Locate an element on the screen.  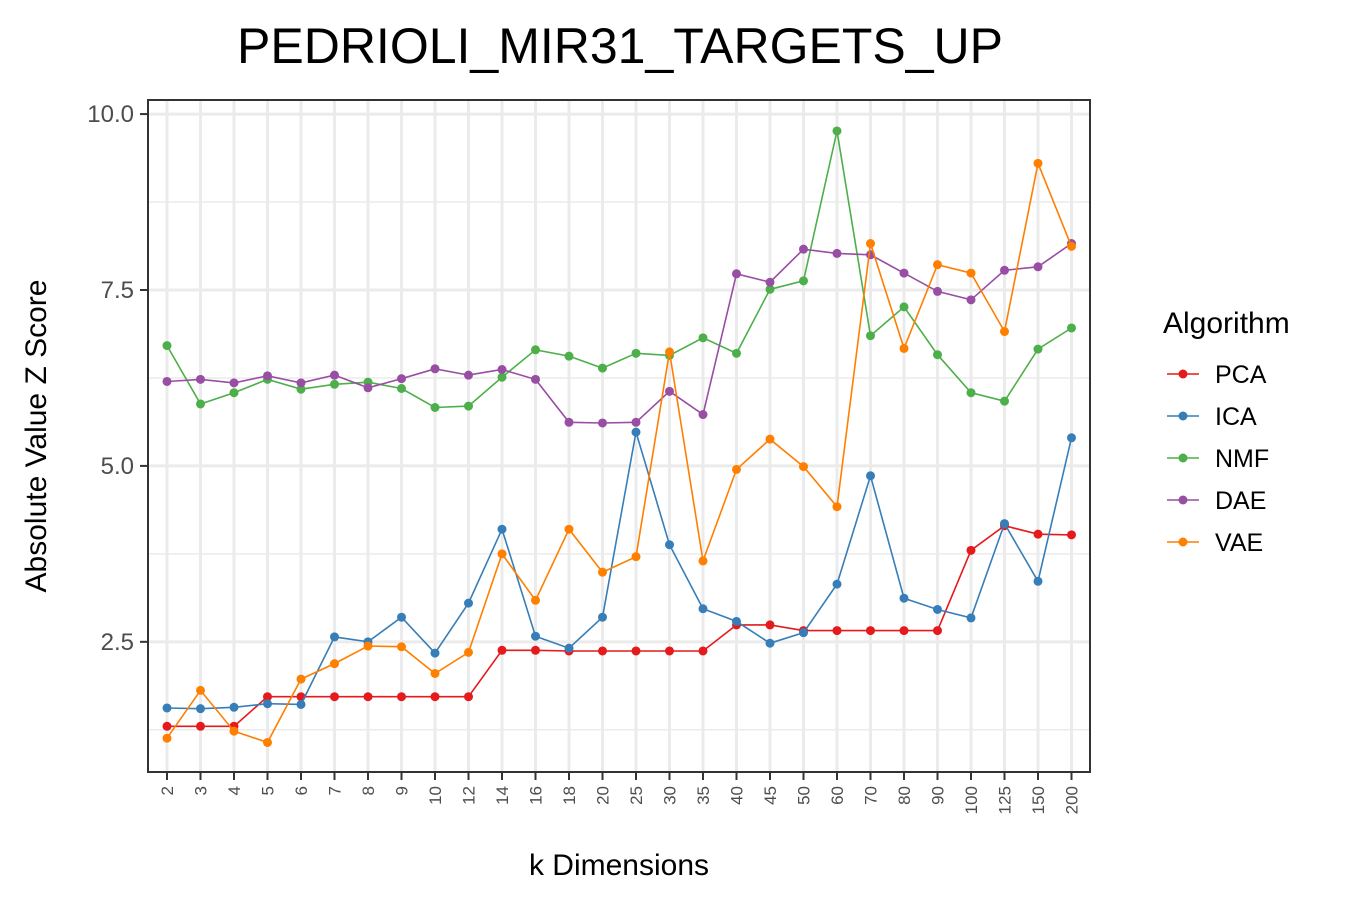
legend-item-dae: DAE is located at coordinates (1216, 501).